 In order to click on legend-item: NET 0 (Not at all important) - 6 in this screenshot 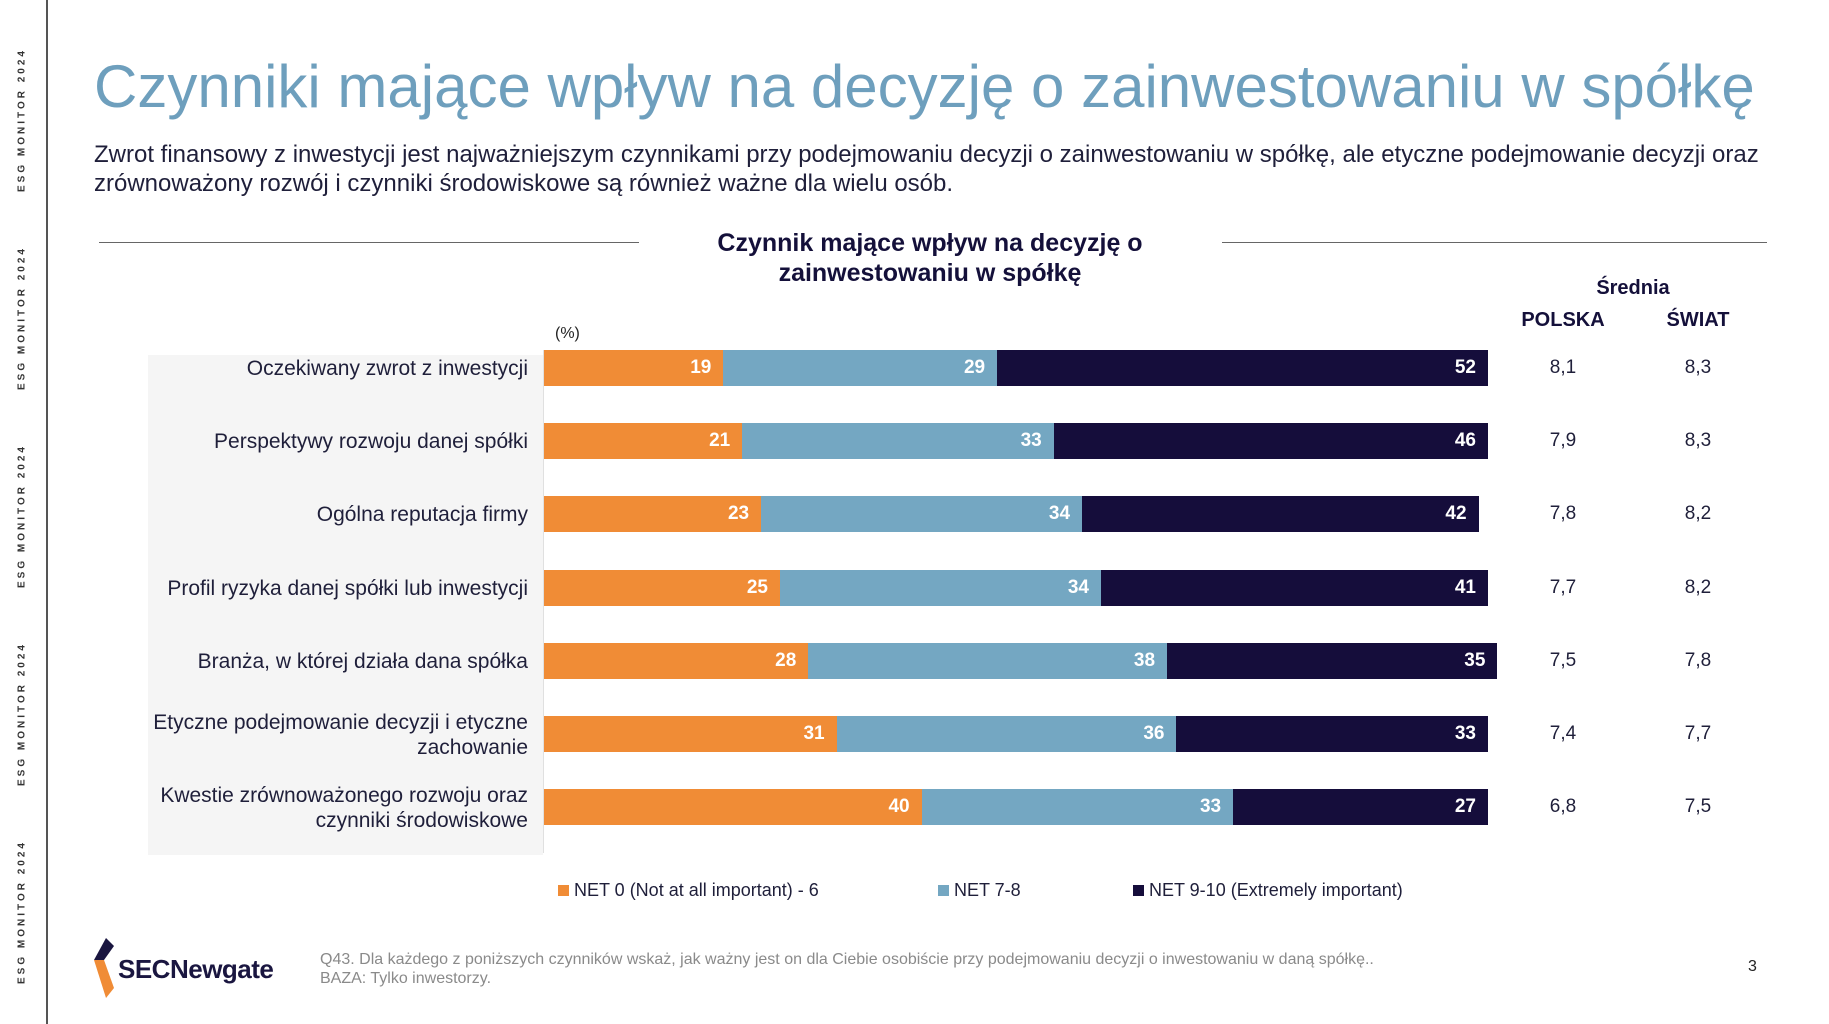, I will do `click(688, 890)`.